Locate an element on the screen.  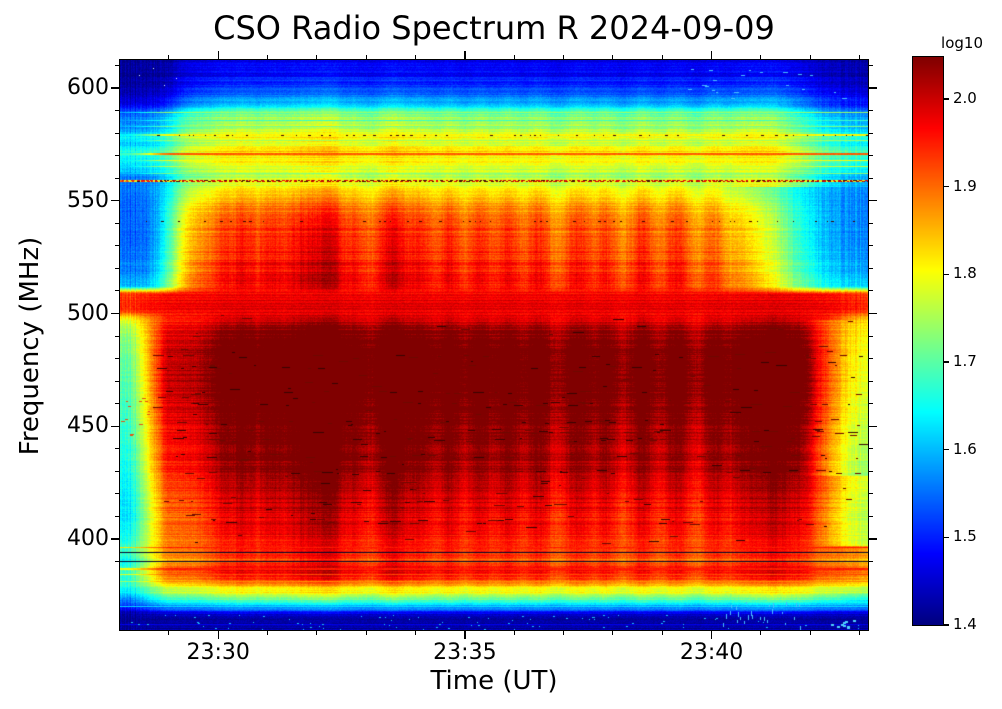
x-tick-label: 23:30 is located at coordinates (218, 652).